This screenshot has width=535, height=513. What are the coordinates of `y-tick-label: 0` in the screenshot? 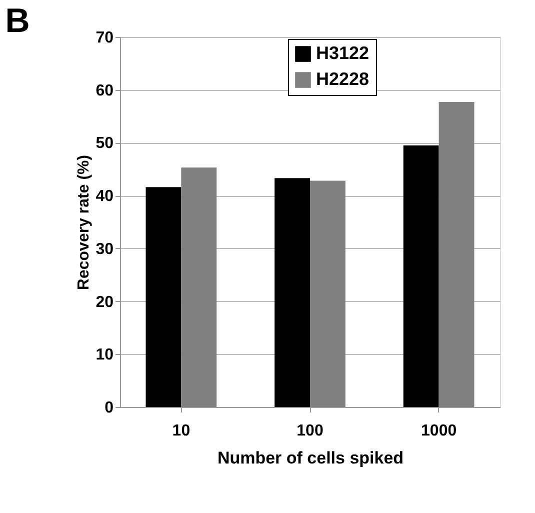 It's located at (109, 408).